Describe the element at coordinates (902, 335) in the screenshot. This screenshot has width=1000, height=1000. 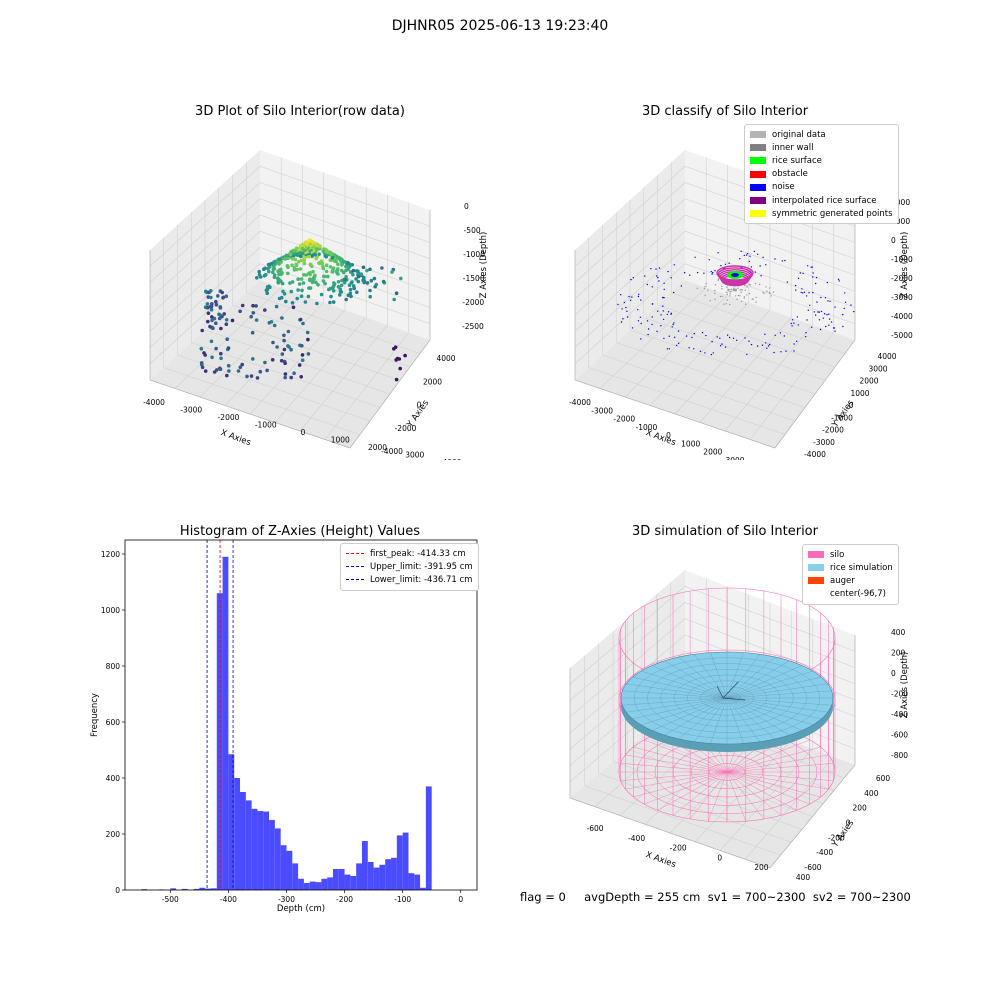
I see `panel2-ztick: -5000` at that location.